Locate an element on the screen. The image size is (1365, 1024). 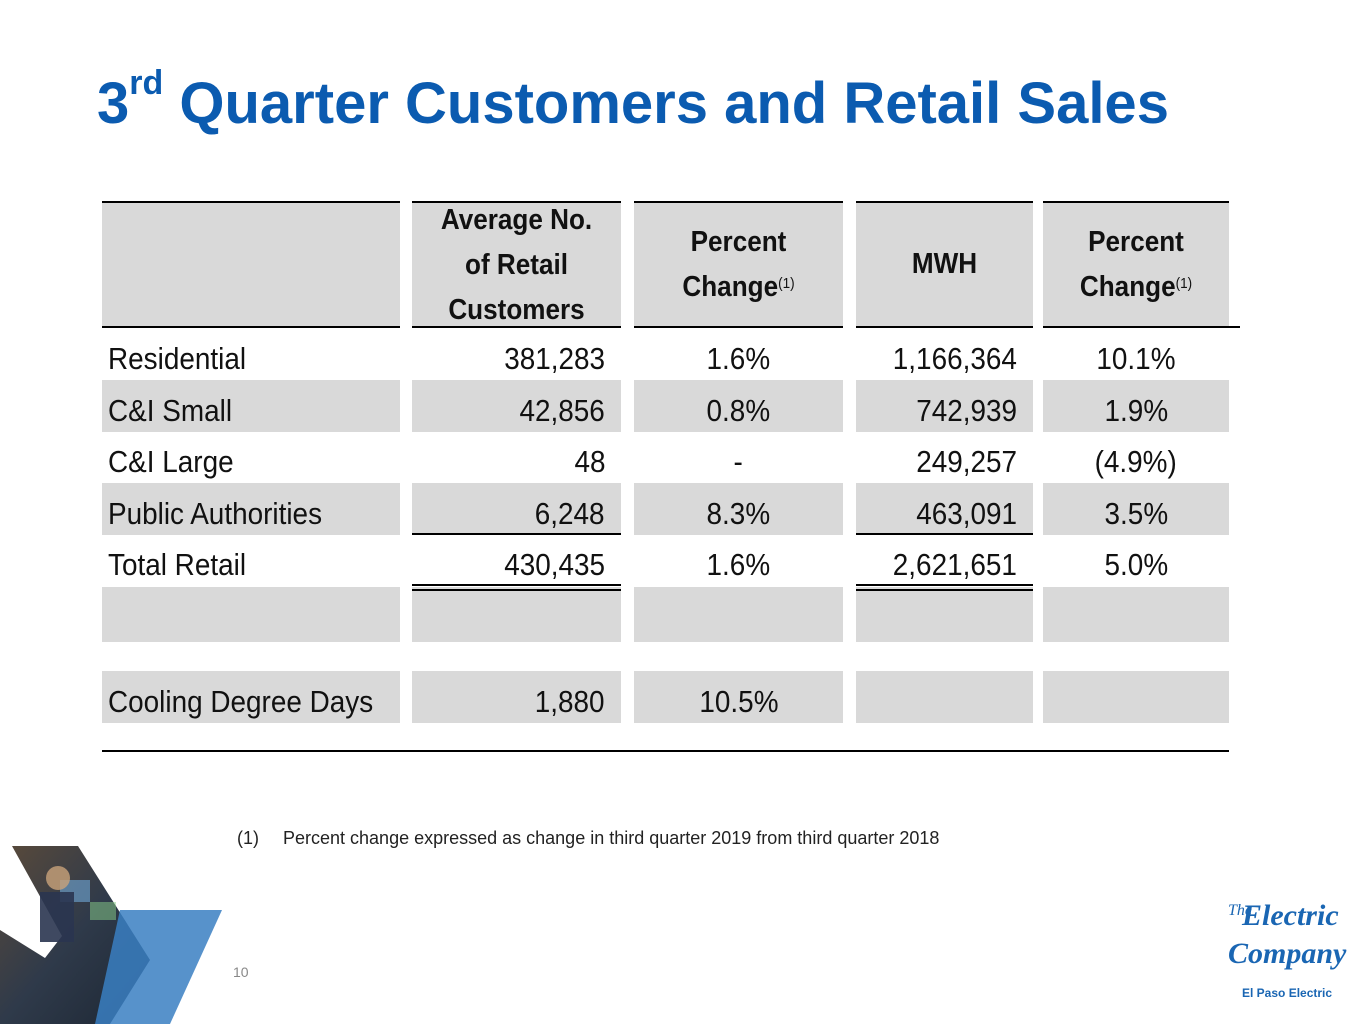
header-bg-pct2 is located at coordinates (1136, 265).